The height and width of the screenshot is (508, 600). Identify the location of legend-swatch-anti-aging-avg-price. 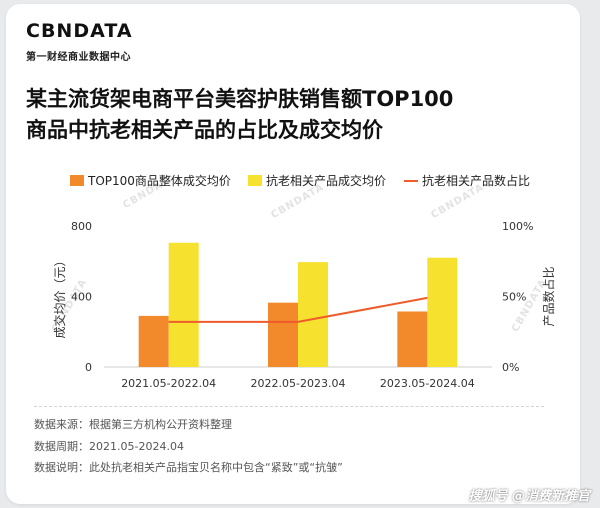
(255, 180).